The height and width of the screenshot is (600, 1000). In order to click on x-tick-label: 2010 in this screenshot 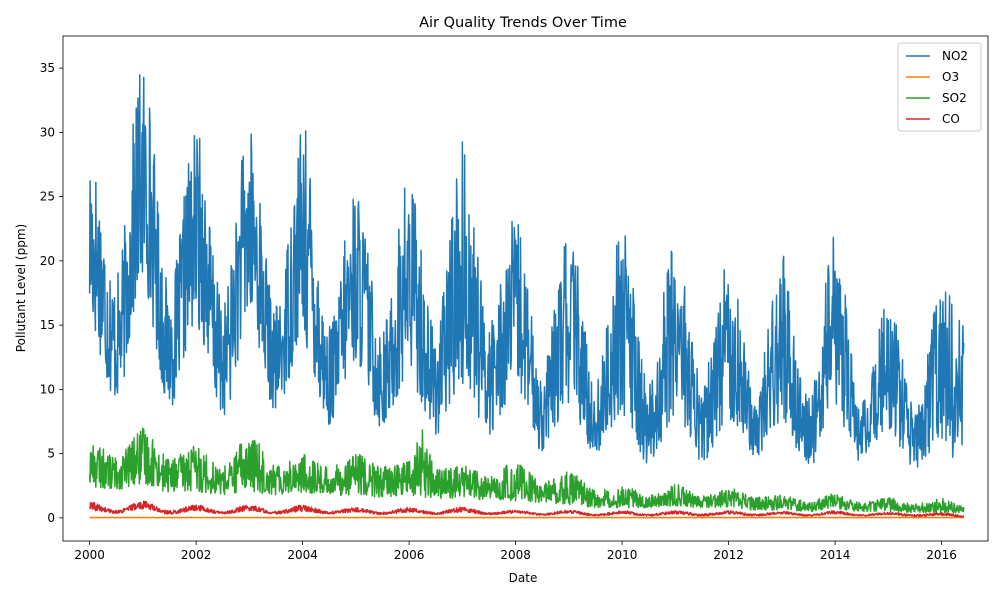, I will do `click(622, 555)`.